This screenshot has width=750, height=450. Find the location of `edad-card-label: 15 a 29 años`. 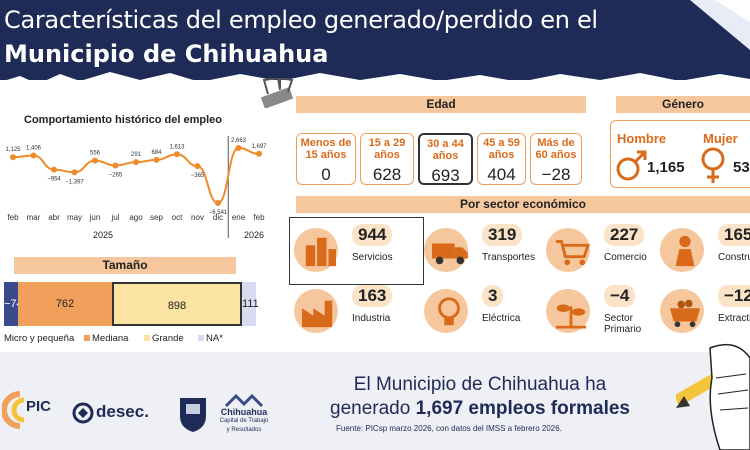

edad-card-label: 15 a 29 años is located at coordinates (387, 149).